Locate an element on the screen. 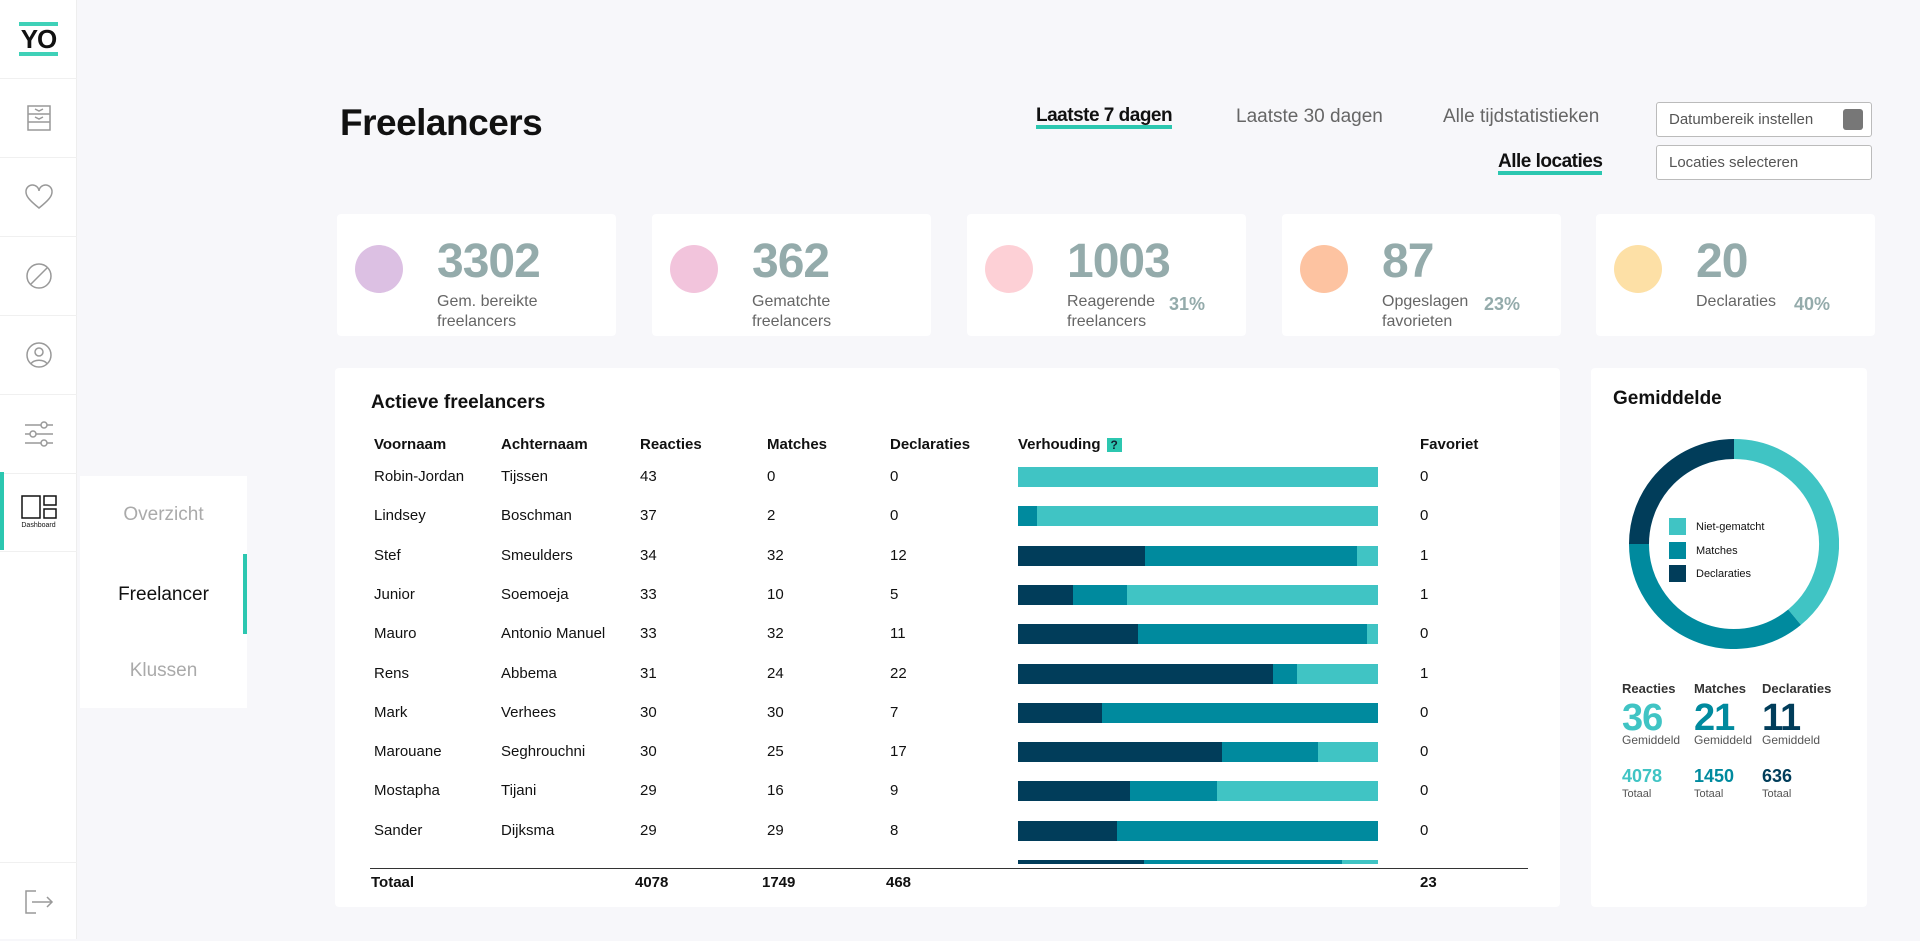  avg-stat-total: 636 is located at coordinates (1777, 776).